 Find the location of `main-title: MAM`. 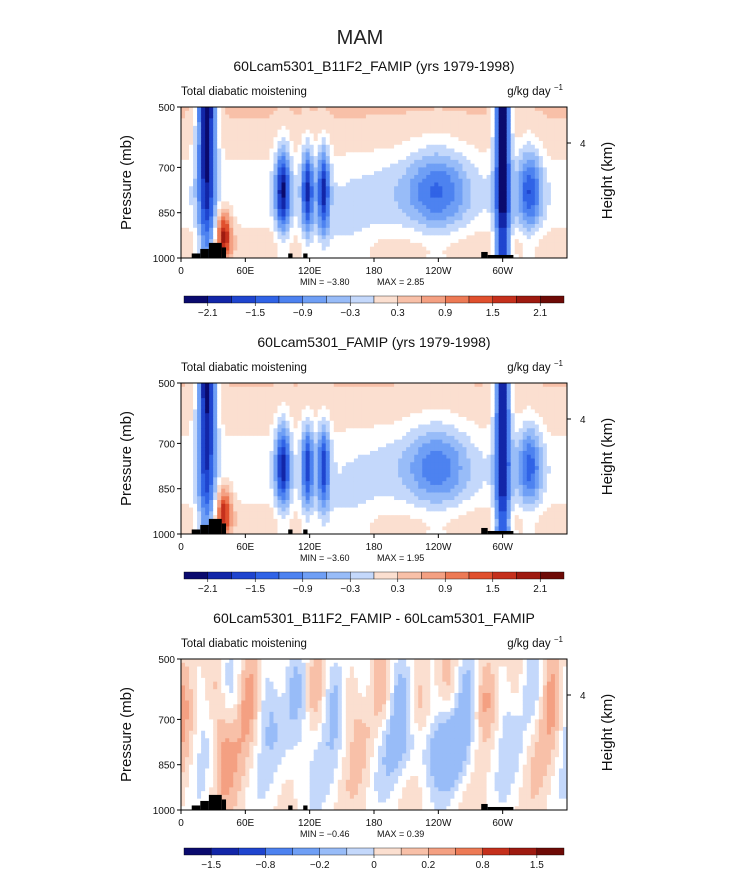

main-title: MAM is located at coordinates (360, 38).